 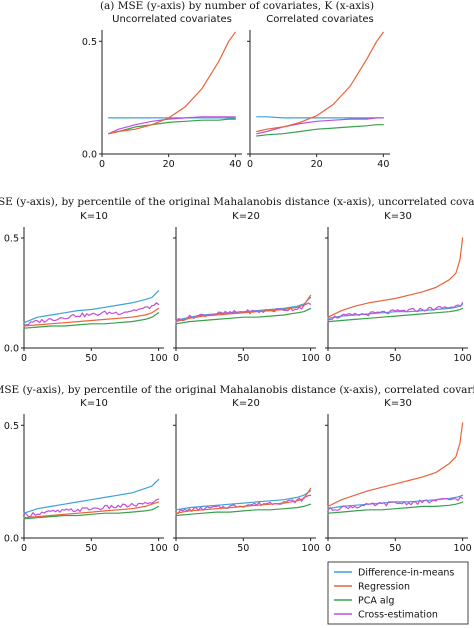 What do you see at coordinates (246, 287) in the screenshot?
I see `panel-b2: K=20 0 50 100` at bounding box center [246, 287].